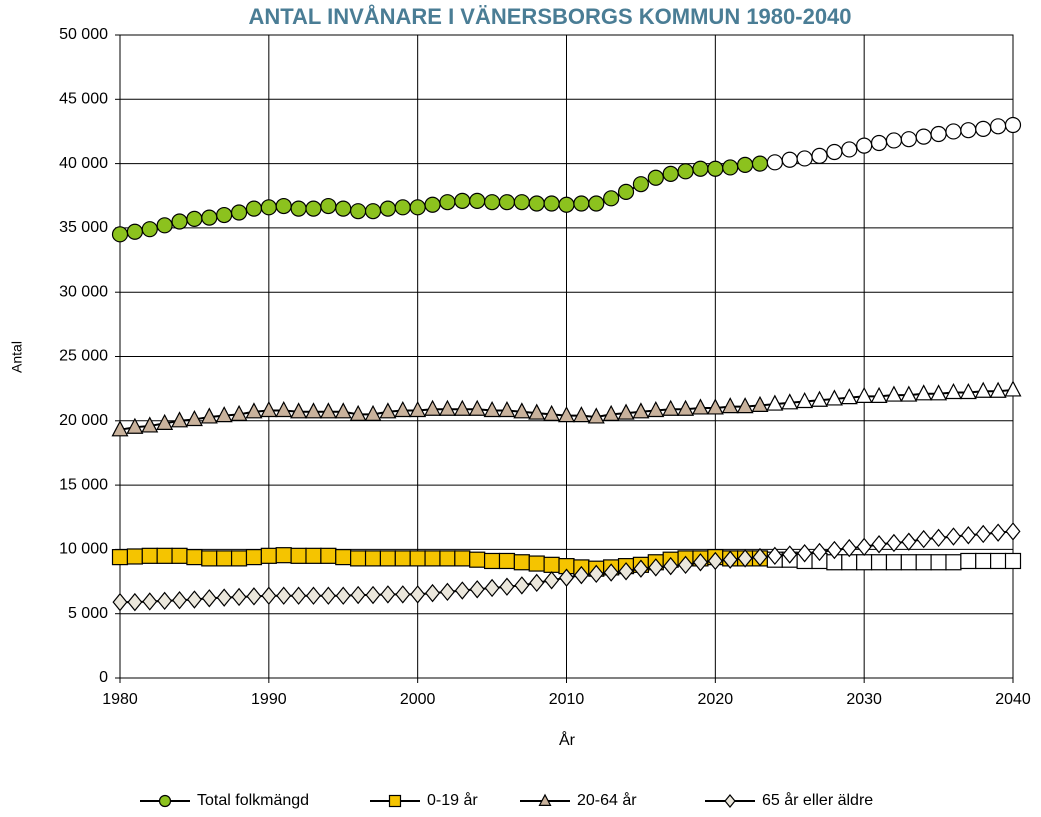  Describe the element at coordinates (253, 800) in the screenshot. I see `legend-label: Total folkmängd` at that location.